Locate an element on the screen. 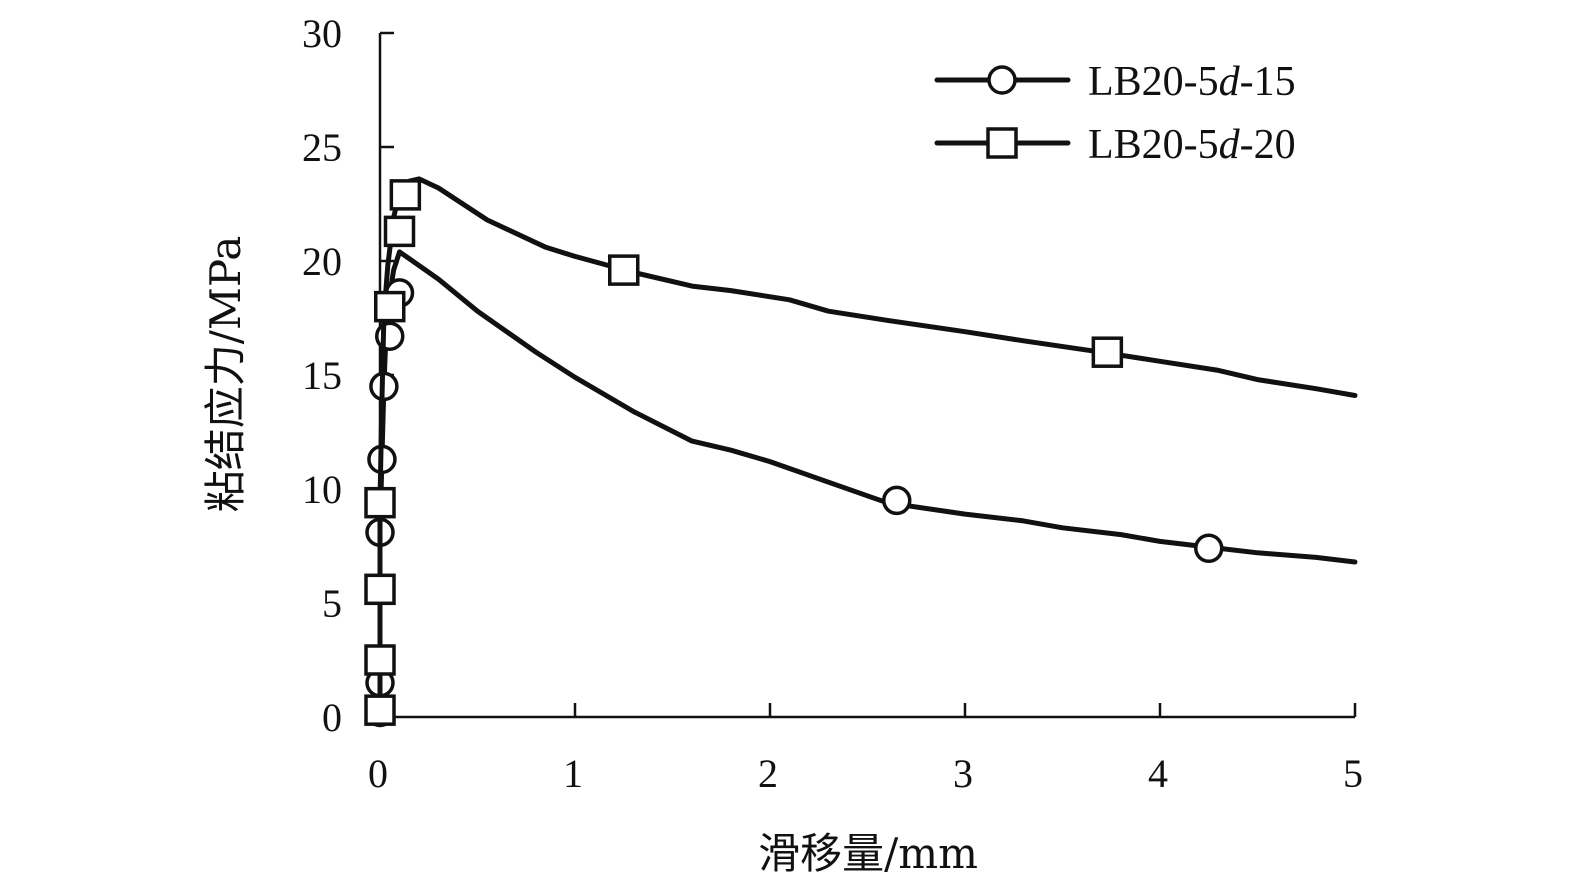  y-tick-label: 10 is located at coordinates (322, 489).